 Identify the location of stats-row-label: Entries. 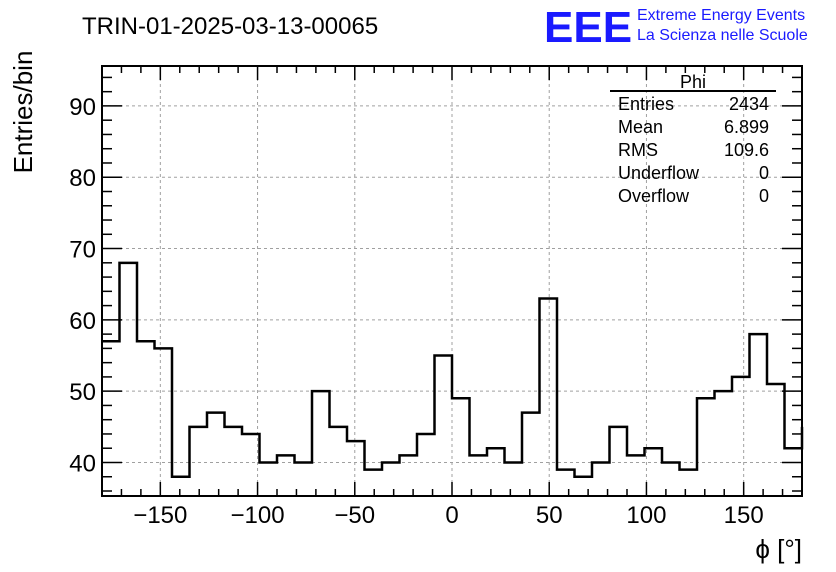
(646, 104).